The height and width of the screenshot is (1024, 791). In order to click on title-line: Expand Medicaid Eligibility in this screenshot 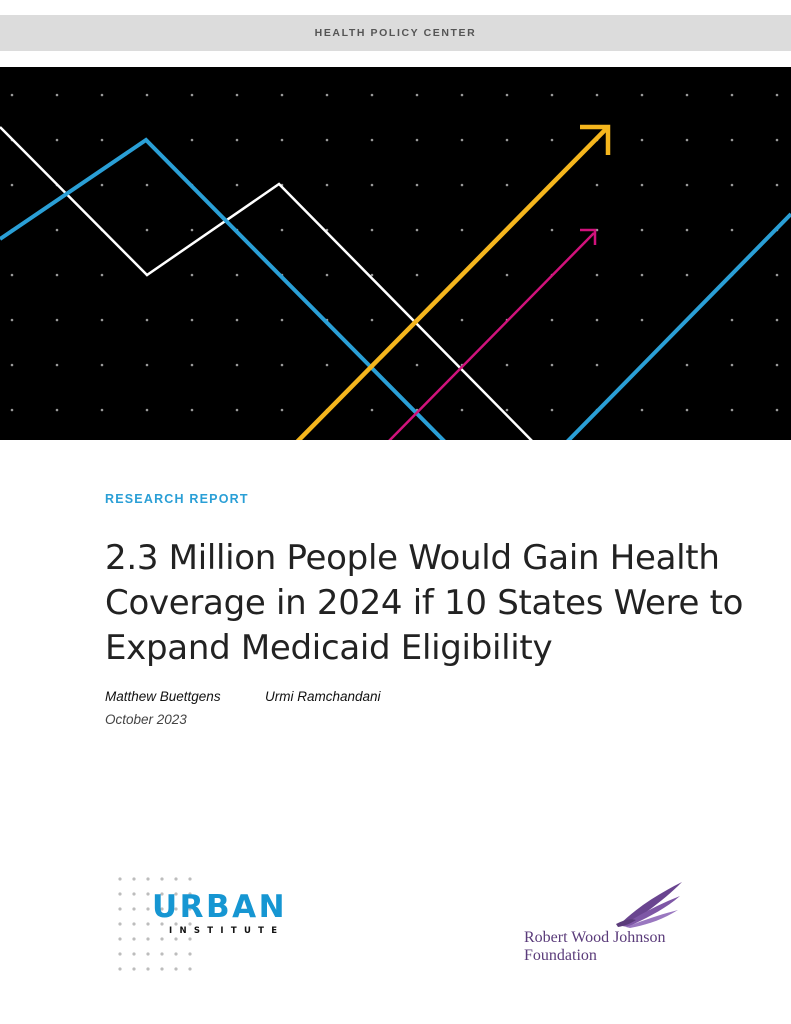, I will do `click(329, 648)`.